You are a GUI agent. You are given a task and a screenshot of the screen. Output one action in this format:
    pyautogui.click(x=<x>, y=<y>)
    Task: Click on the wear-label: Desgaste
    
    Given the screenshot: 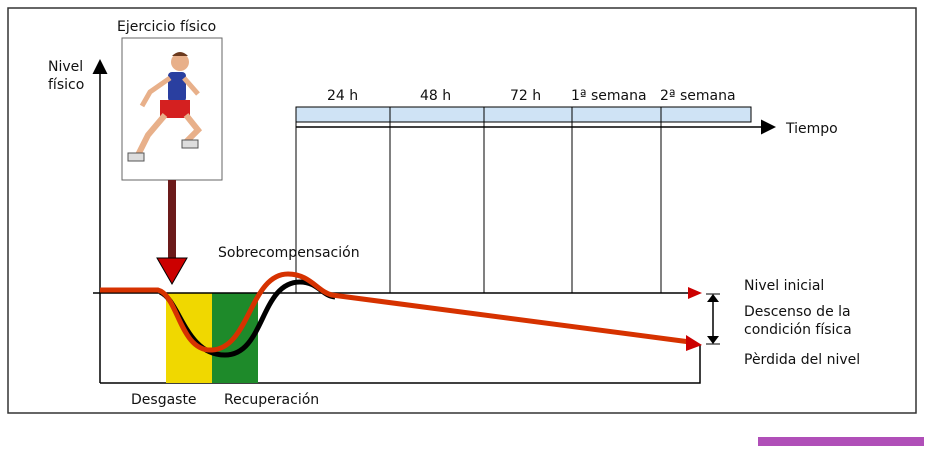 What is the action you would take?
    pyautogui.click(x=164, y=400)
    